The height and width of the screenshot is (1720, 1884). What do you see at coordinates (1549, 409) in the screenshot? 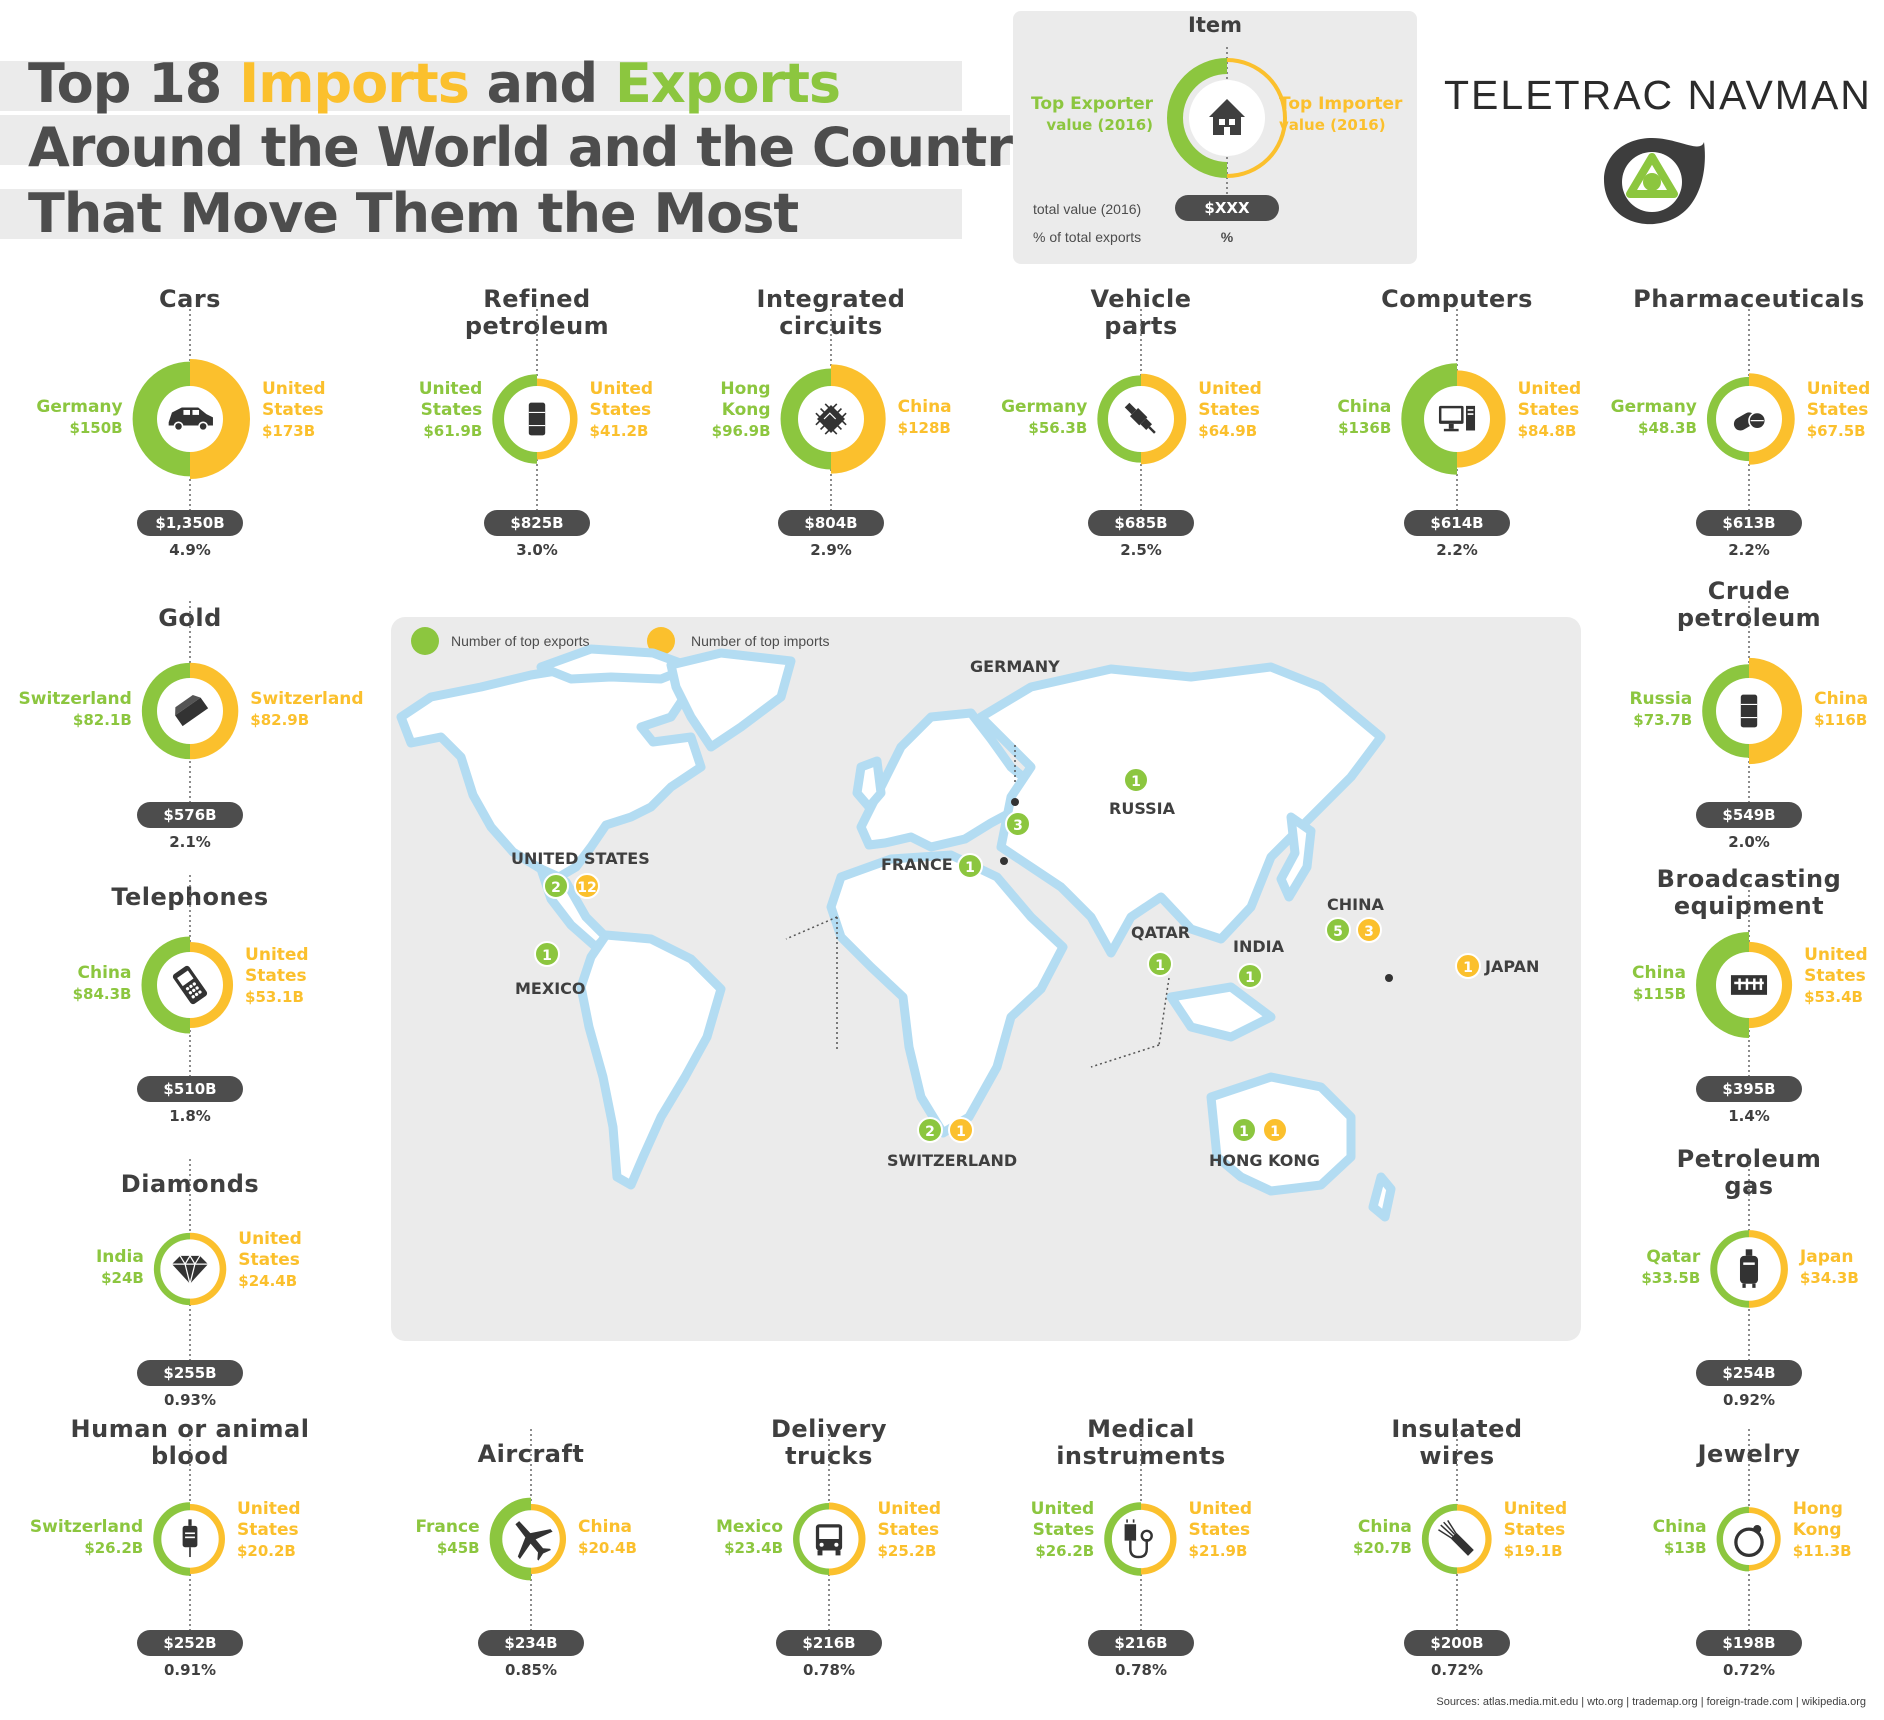
I see `importer-label: United States $84.8B` at bounding box center [1549, 409].